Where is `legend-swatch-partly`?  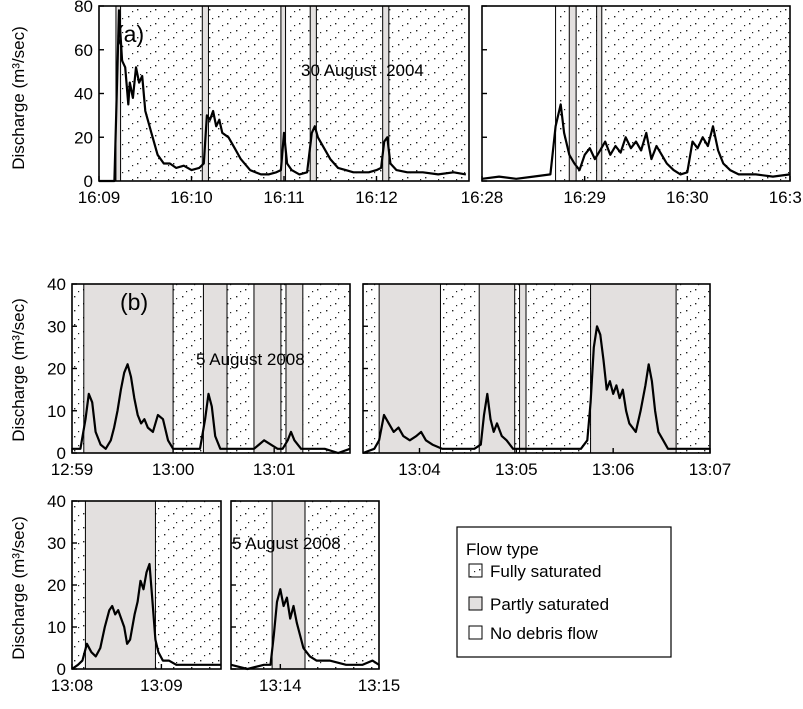
legend-swatch-partly is located at coordinates (475, 603).